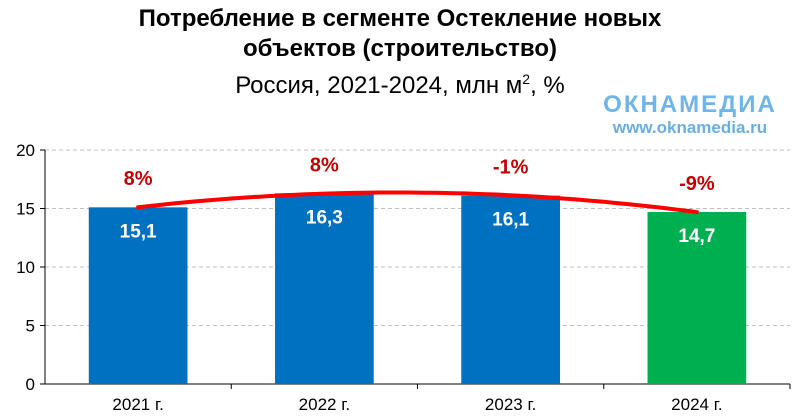 The image size is (800, 420). I want to click on subtitle-suffix: , %, so click(547, 85).